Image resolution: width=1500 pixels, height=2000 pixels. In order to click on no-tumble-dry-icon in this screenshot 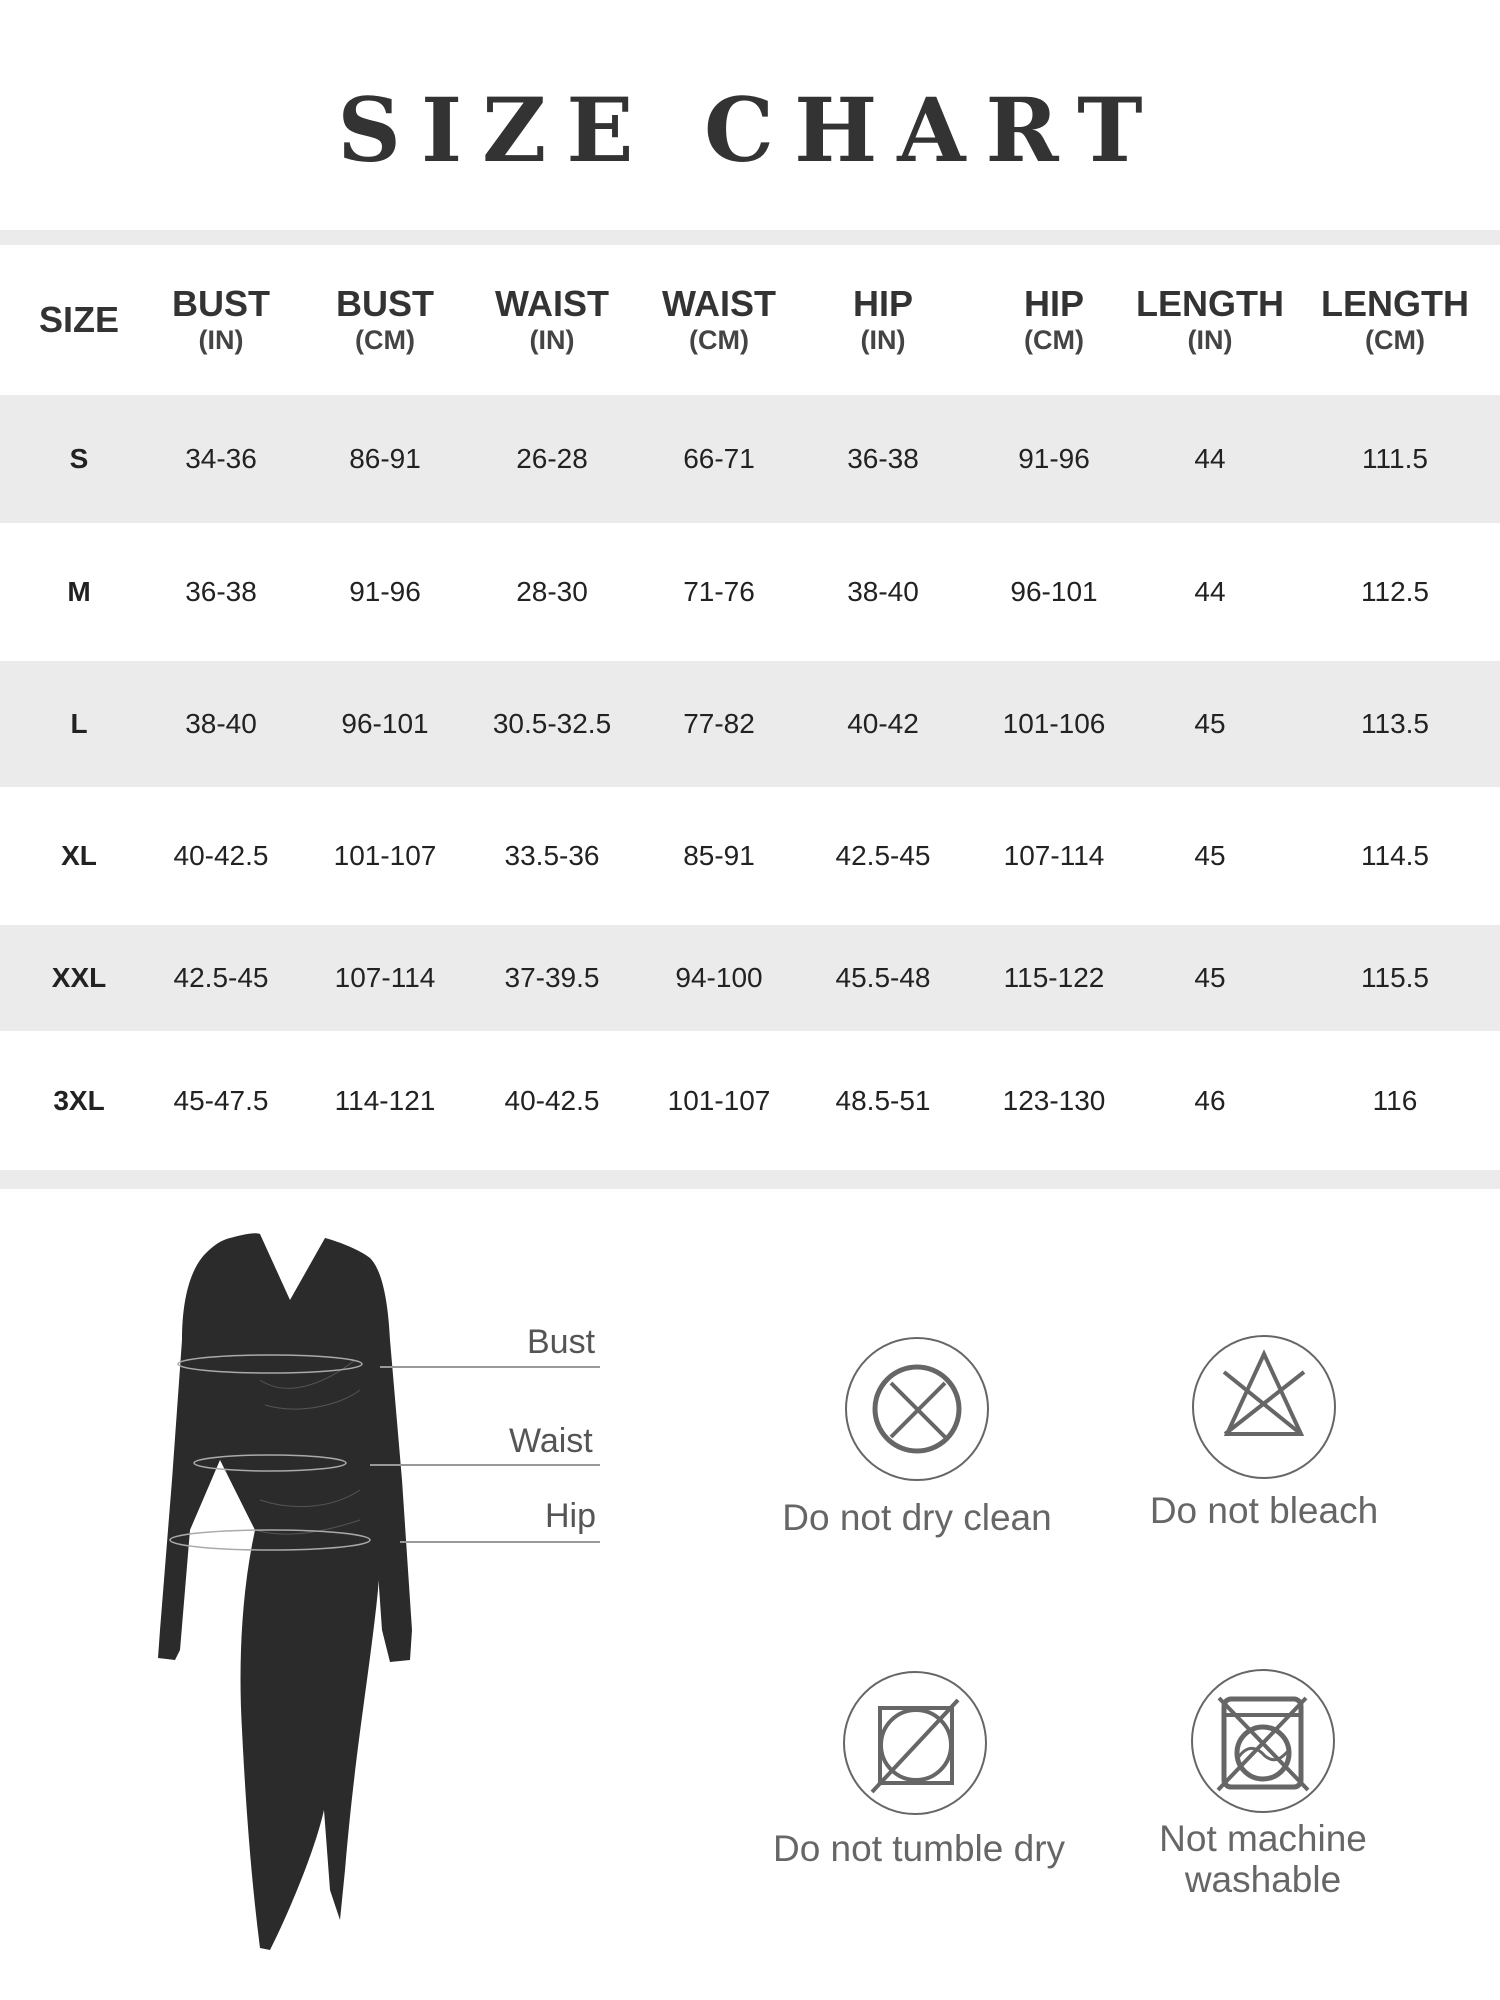, I will do `click(915, 1743)`.